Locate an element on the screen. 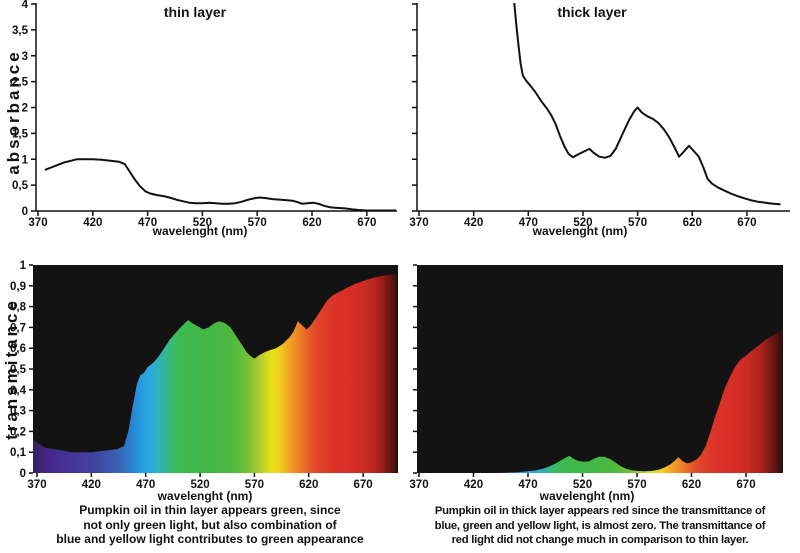 The height and width of the screenshot is (553, 800). y-tick-label: 3 is located at coordinates (25, 57).